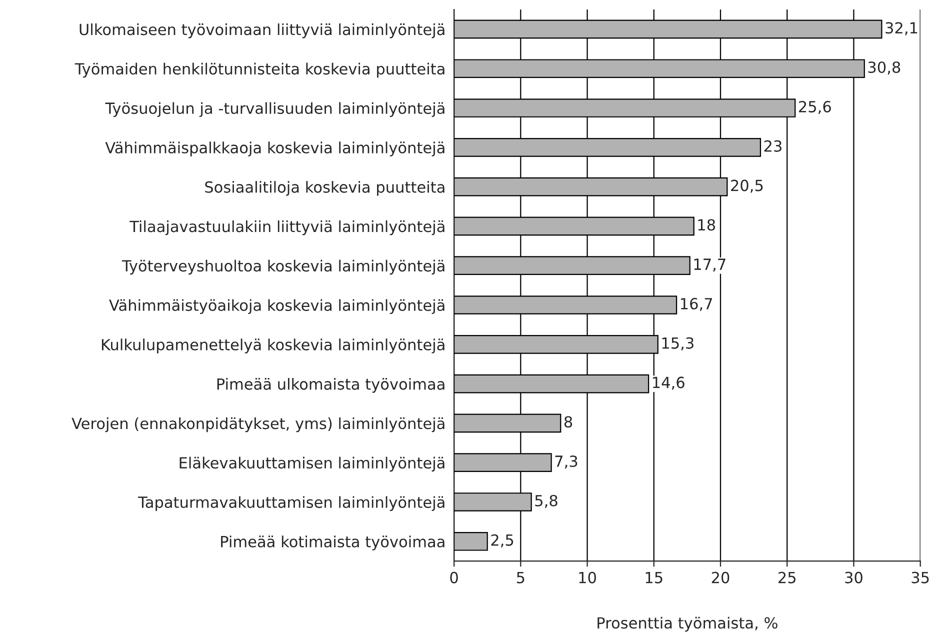 The image size is (942, 634). What do you see at coordinates (471, 541) in the screenshot?
I see `bar` at bounding box center [471, 541].